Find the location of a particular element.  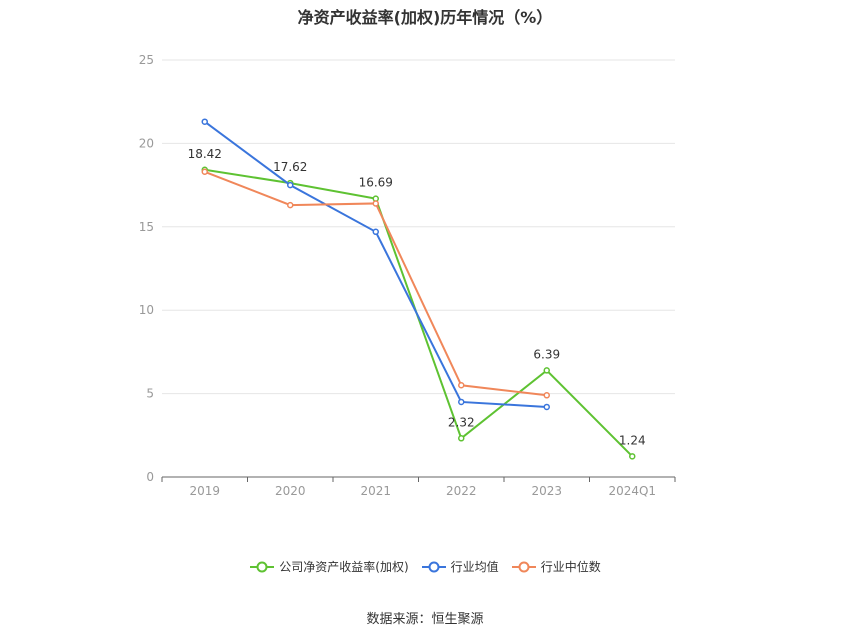

data-source: 数据来源：恒生聚源 is located at coordinates (425, 619).